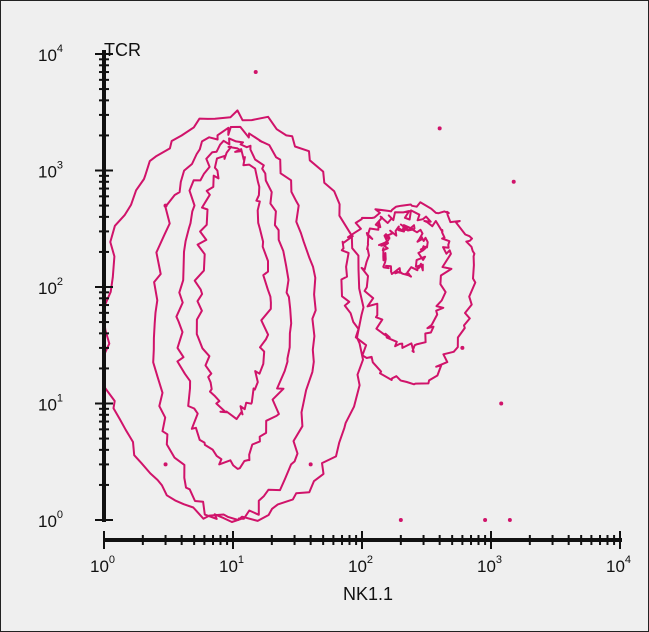  What do you see at coordinates (489, 565) in the screenshot?
I see `x-tick-label: 10³` at bounding box center [489, 565].